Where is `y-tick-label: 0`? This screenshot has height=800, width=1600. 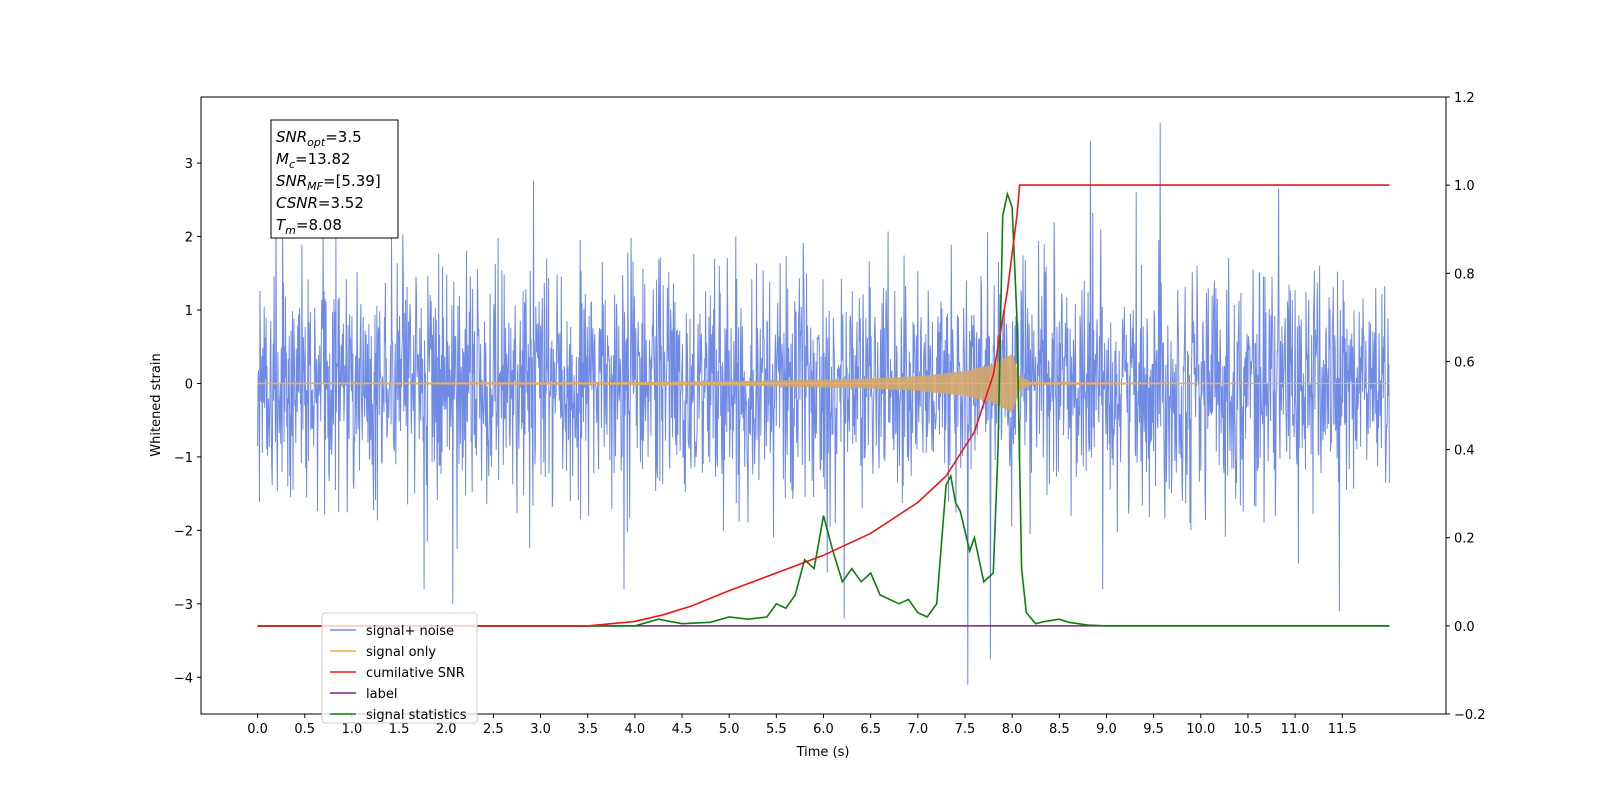
y-tick-label: 0 is located at coordinates (189, 384).